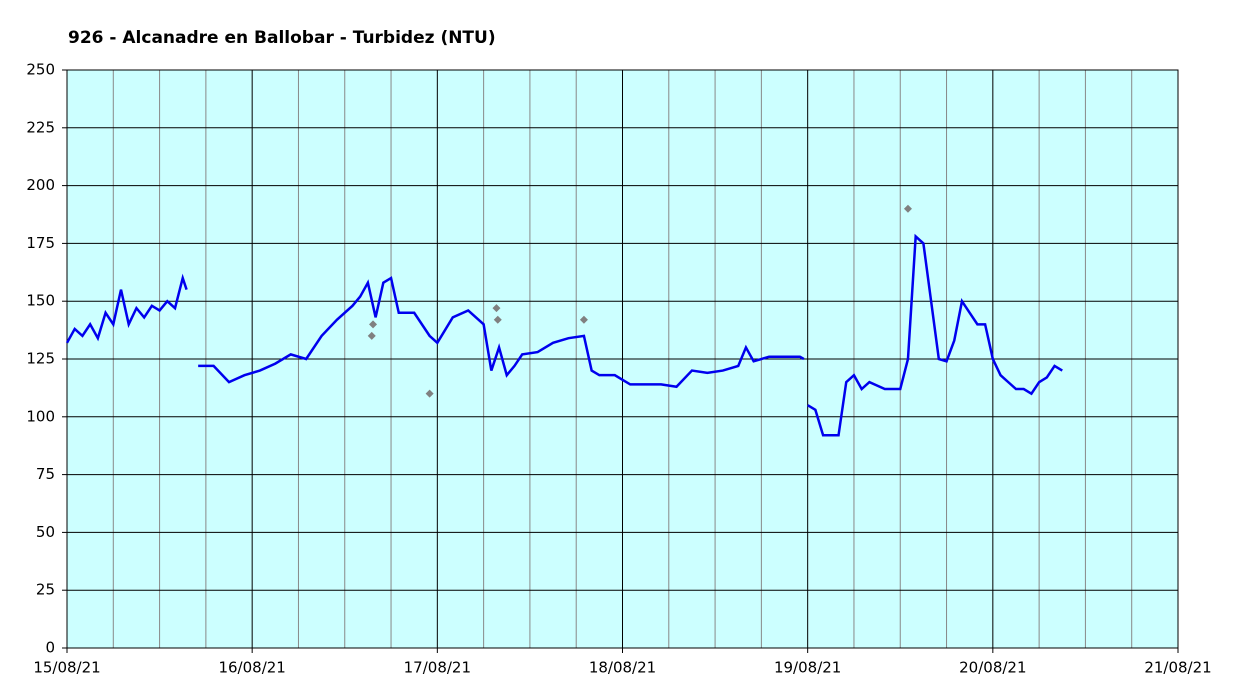  I want to click on y-tick-label: 225, so click(40, 127).